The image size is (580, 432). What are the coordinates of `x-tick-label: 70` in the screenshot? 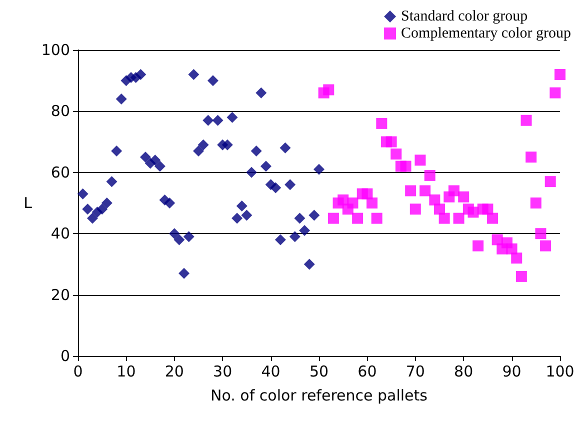 It's located at (415, 371).